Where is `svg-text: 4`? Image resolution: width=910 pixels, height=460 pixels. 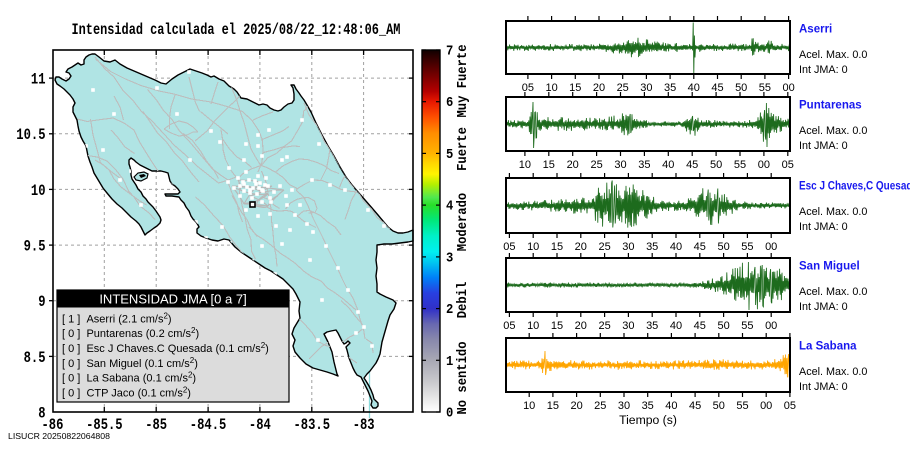 svg-text: 4 is located at coordinates (449, 207).